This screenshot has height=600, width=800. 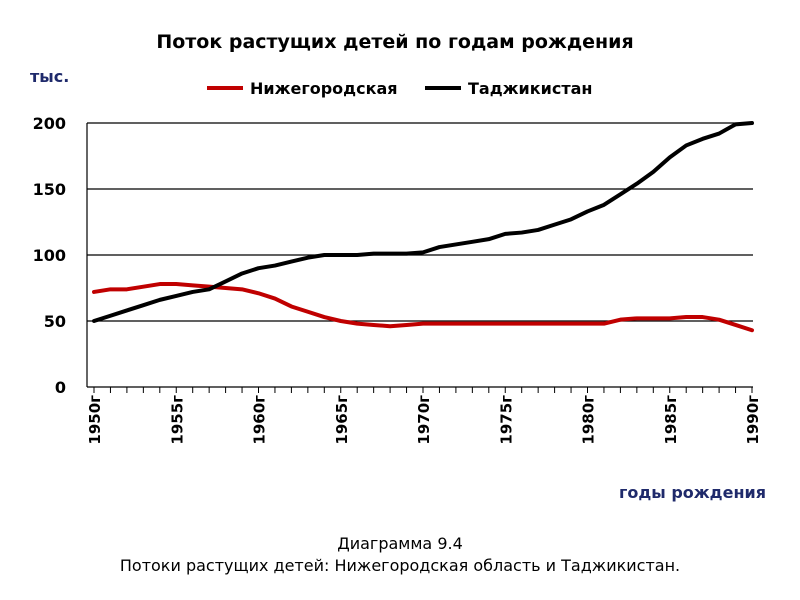 I want to click on y-tick-labels: 0 50 100 150 200, so click(x=49, y=255).